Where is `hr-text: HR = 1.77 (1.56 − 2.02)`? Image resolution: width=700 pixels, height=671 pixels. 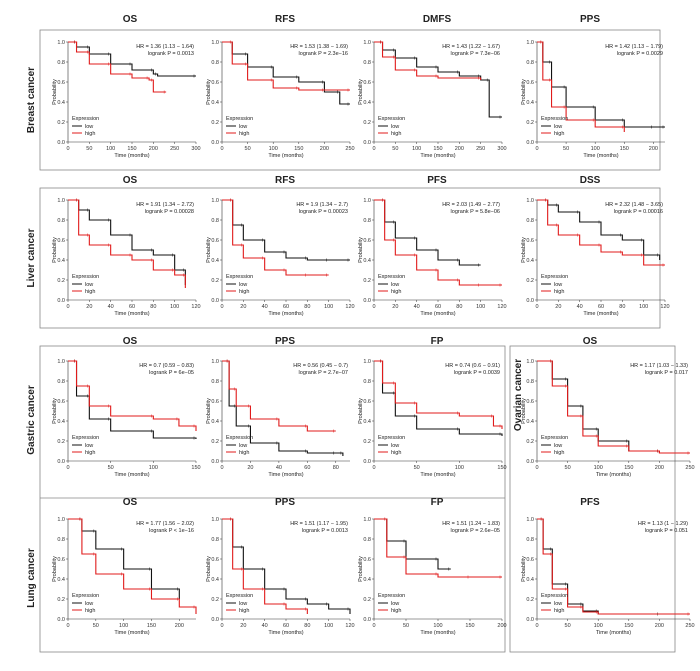
hr-text: HR = 1.77 (1.56 − 2.02) is located at coordinates (165, 524).